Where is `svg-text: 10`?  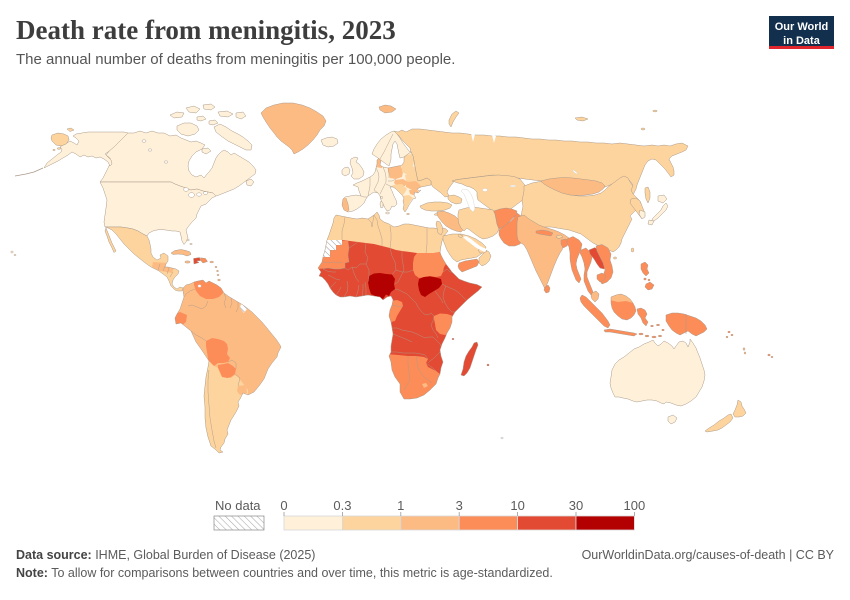
svg-text: 10 is located at coordinates (517, 505).